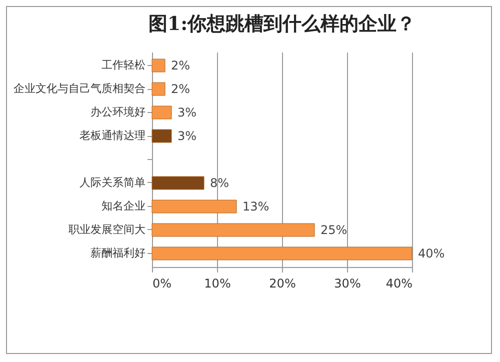 The height and width of the screenshot is (362, 500). Describe the element at coordinates (217, 283) in the screenshot. I see `x-tick-label: 10%` at that location.